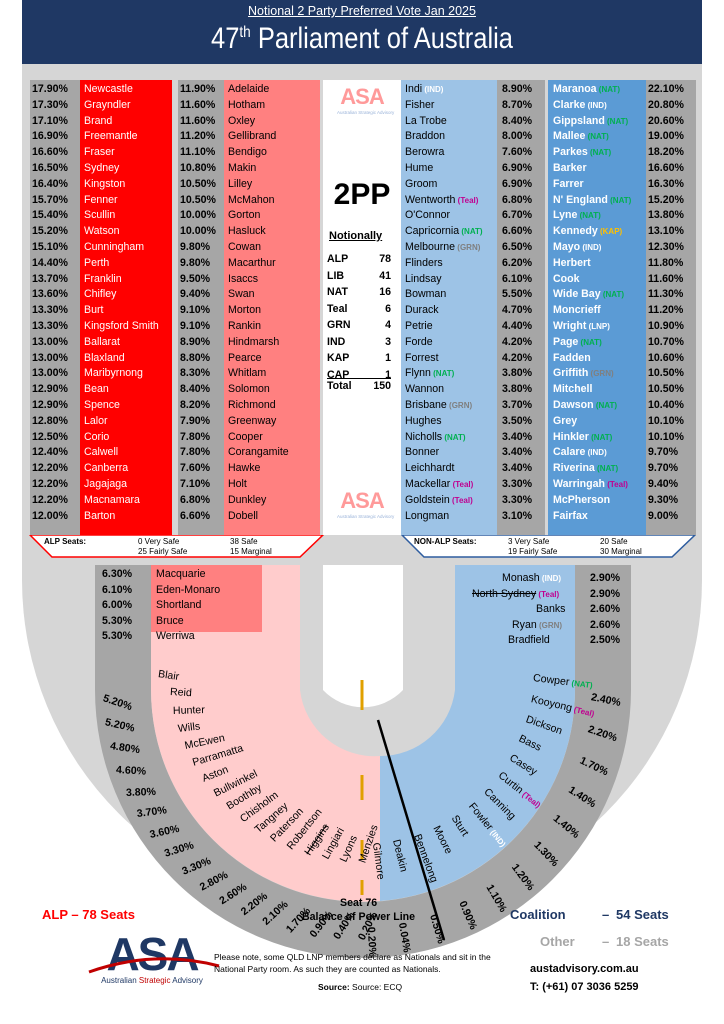  Describe the element at coordinates (337, 308) in the screenshot. I see `party-abbrev: Teal` at that location.